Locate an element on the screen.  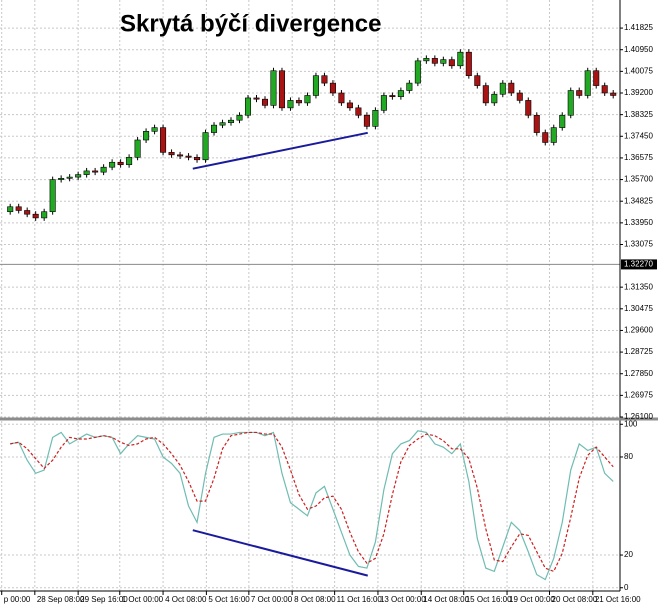
y-tick-label: 1.26100 is located at coordinates (638, 416).